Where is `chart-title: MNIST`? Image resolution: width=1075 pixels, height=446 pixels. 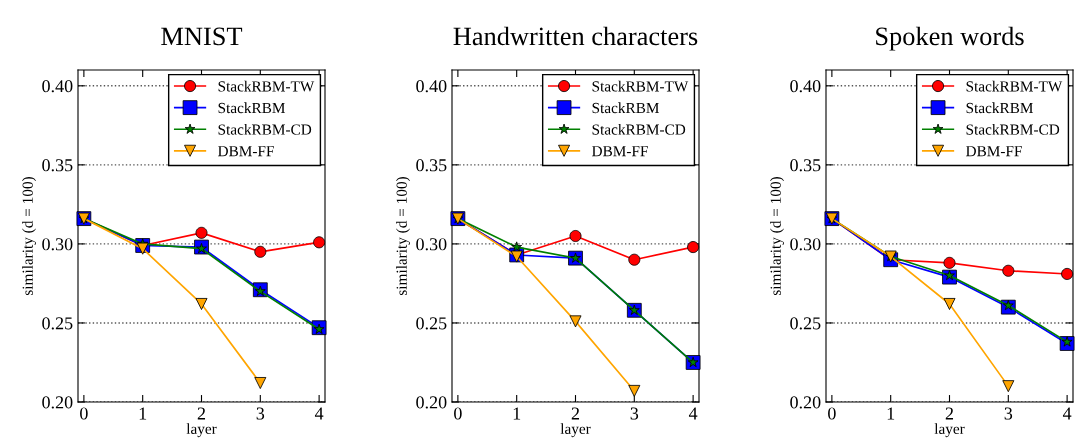 chart-title: MNIST is located at coordinates (202, 36).